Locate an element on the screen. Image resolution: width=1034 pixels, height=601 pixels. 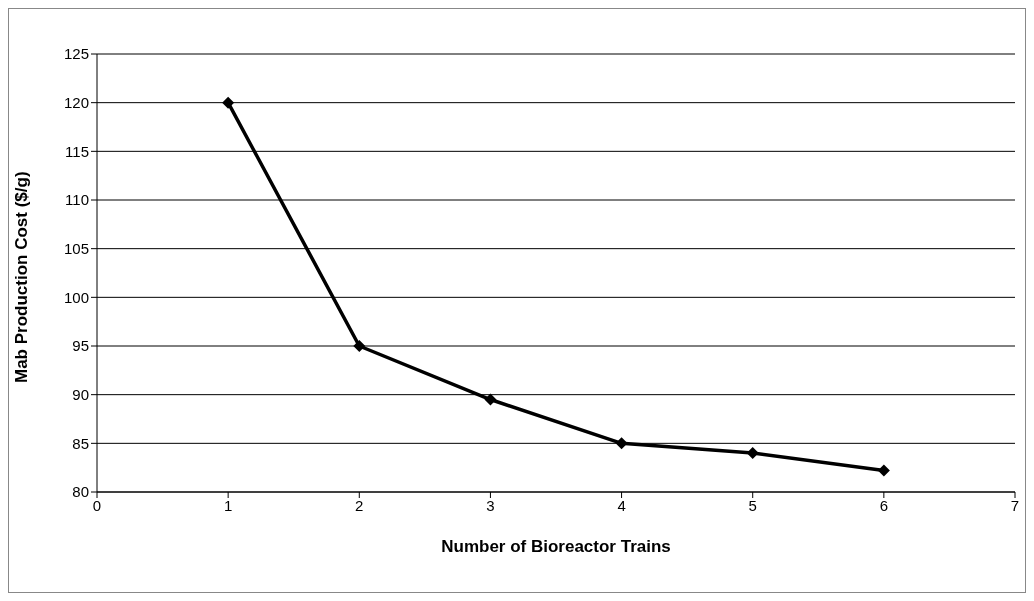
x-tick-label: 5 is located at coordinates (752, 505).